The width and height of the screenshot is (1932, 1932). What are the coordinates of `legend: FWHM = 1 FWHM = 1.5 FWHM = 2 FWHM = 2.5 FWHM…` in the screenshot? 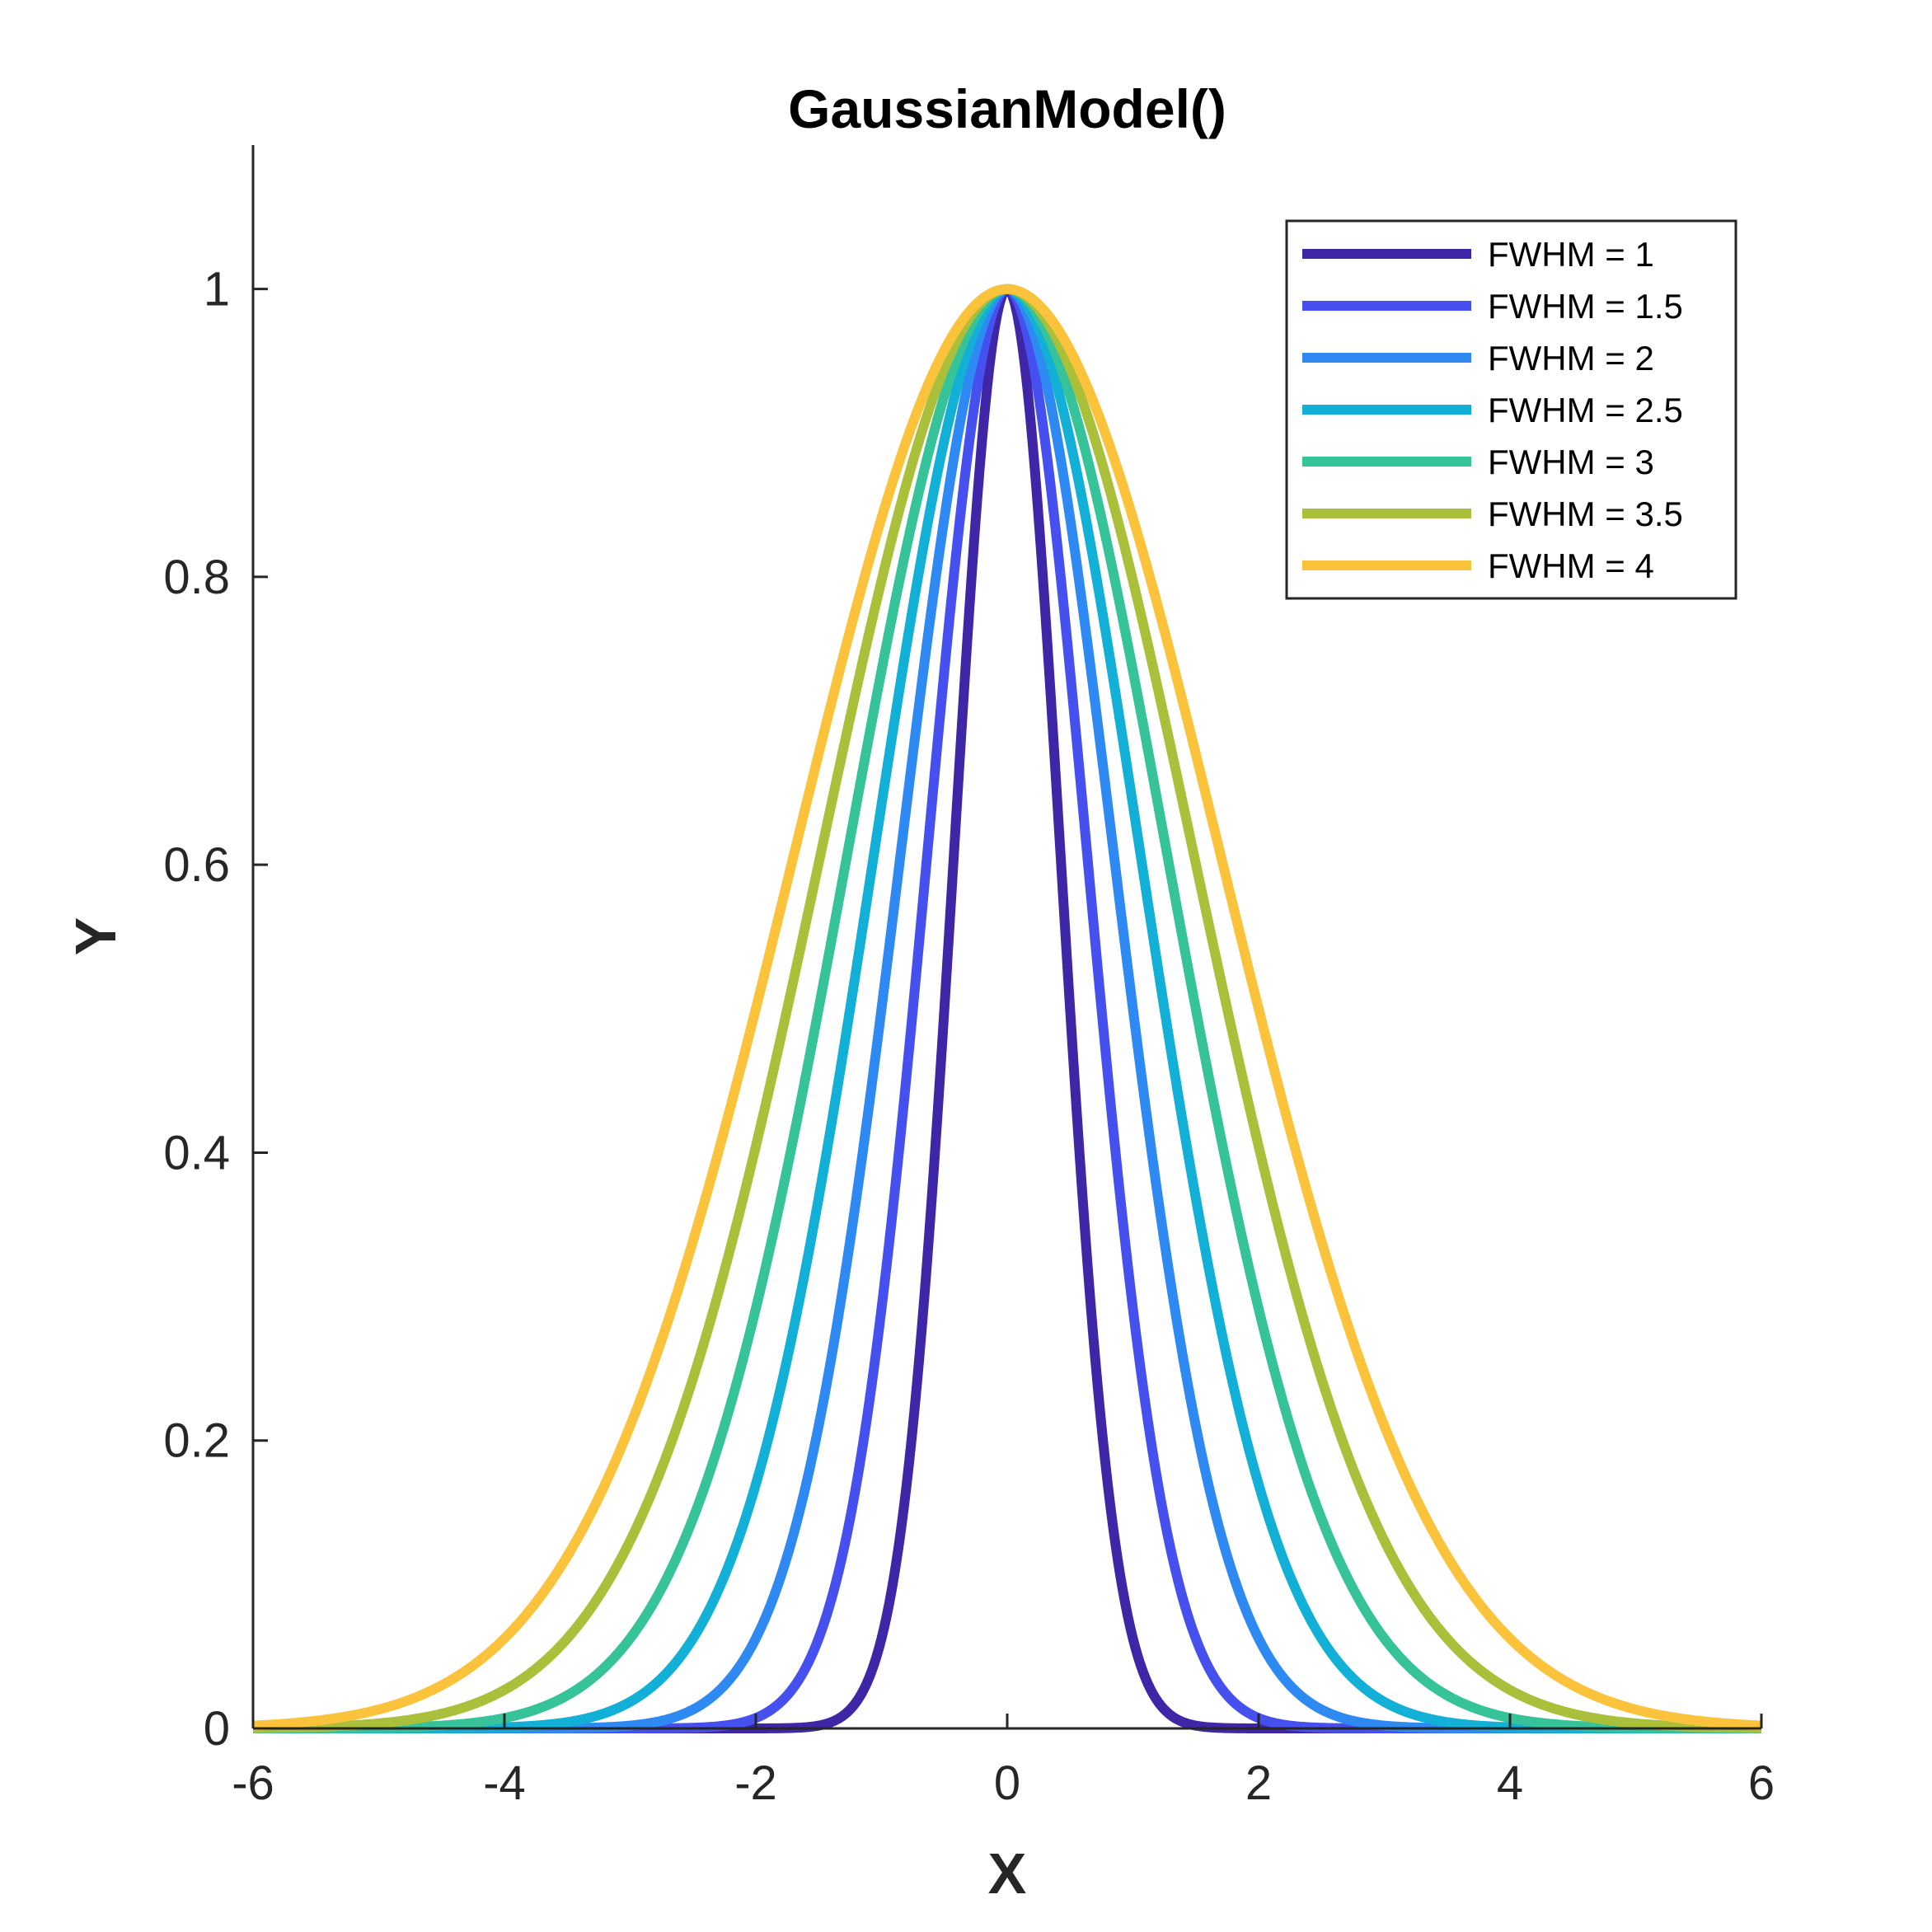 It's located at (1511, 410).